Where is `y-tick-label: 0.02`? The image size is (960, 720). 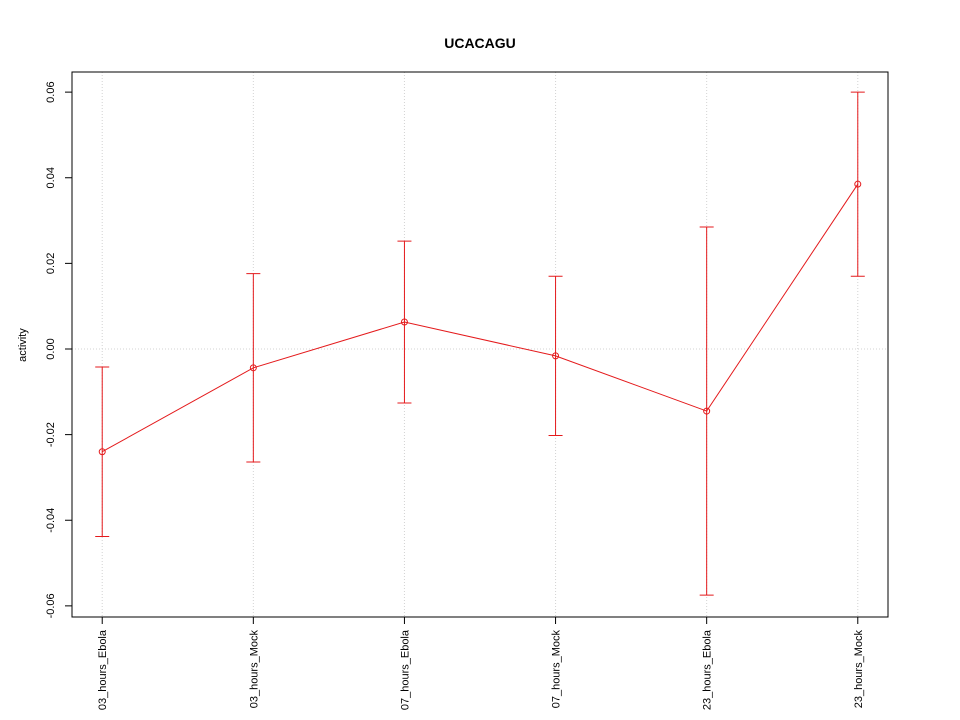 y-tick-label: 0.02 is located at coordinates (51, 263).